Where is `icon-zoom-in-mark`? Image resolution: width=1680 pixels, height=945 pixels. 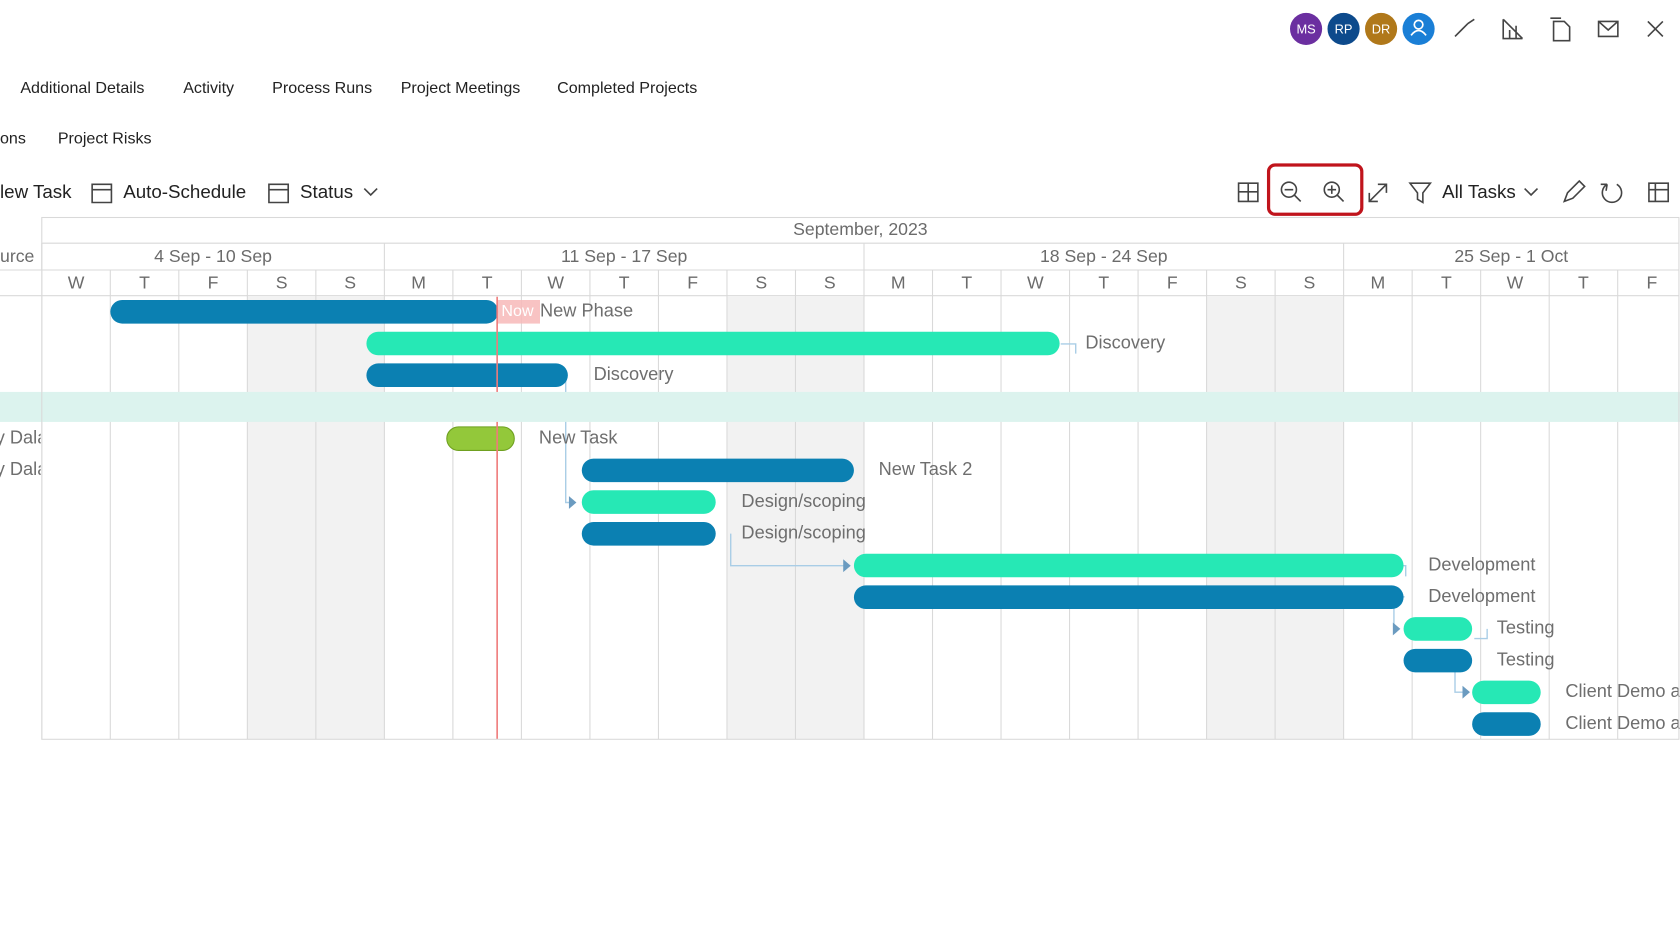 icon-zoom-in-mark is located at coordinates (1336, 193).